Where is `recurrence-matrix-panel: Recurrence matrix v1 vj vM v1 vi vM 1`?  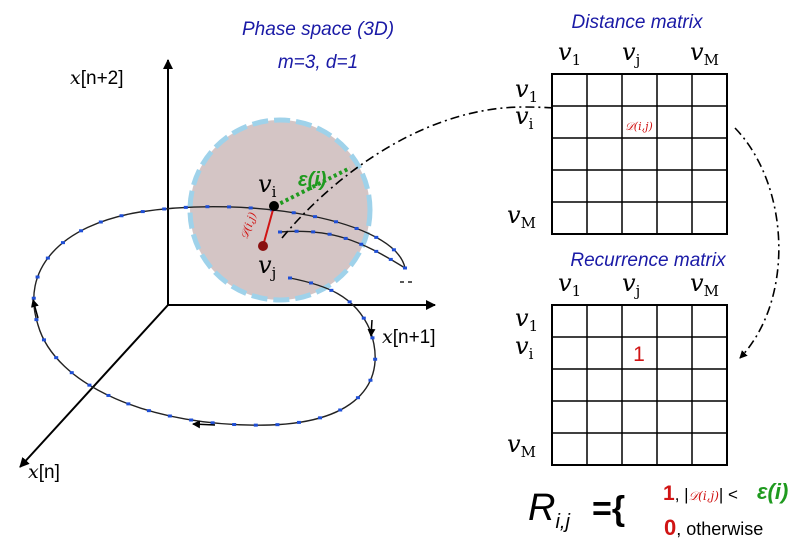
recurrence-matrix-panel: Recurrence matrix v1 vj vM v1 vi vM 1 is located at coordinates (617, 358).